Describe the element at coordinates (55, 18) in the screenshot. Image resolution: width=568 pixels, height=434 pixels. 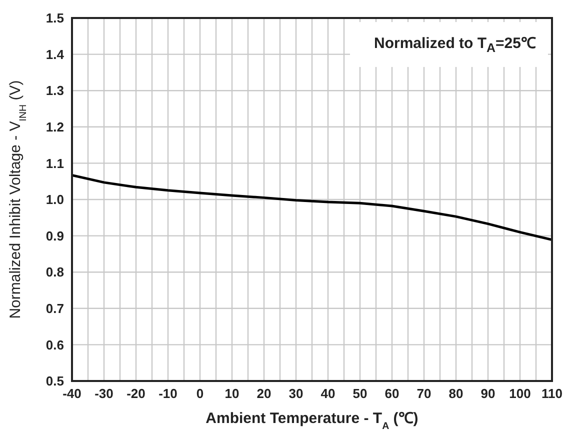
I see `y-tick-label: 1.5` at that location.